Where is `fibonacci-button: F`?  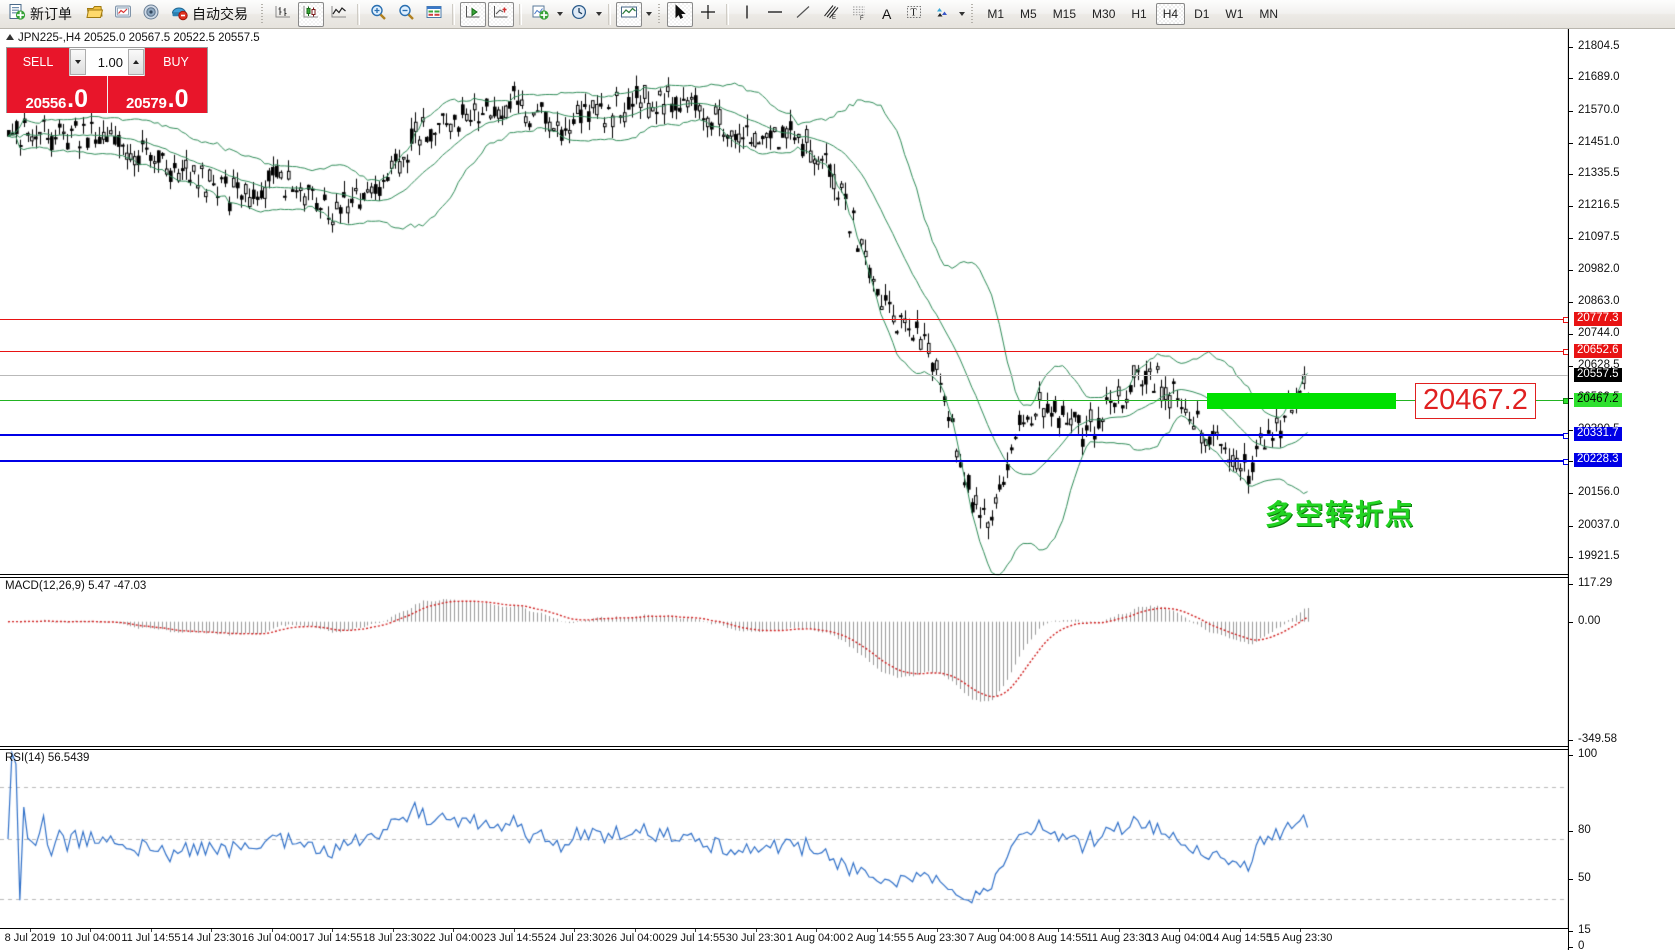
fibonacci-button: F is located at coordinates (859, 14).